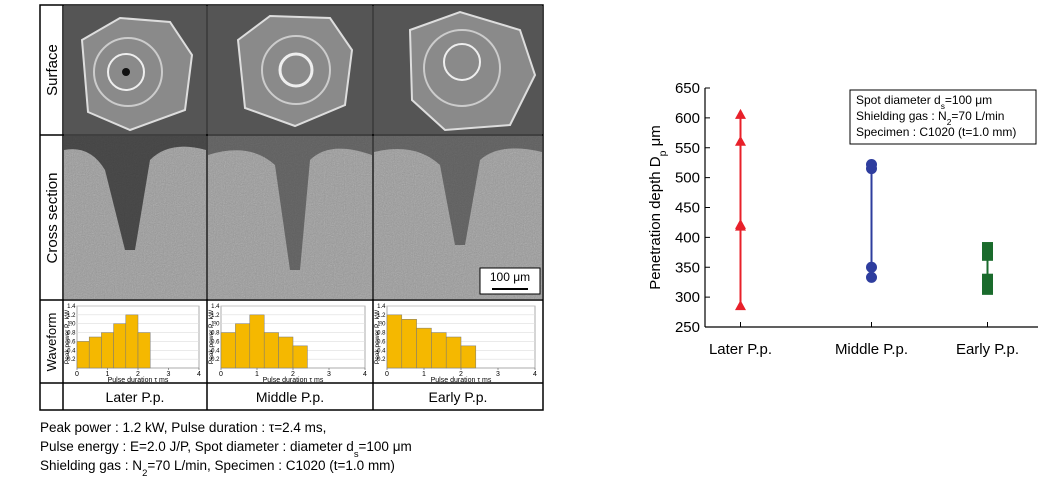 The height and width of the screenshot is (478, 1040). Describe the element at coordinates (535, 374) in the screenshot. I see `x-tick-label: 4` at that location.